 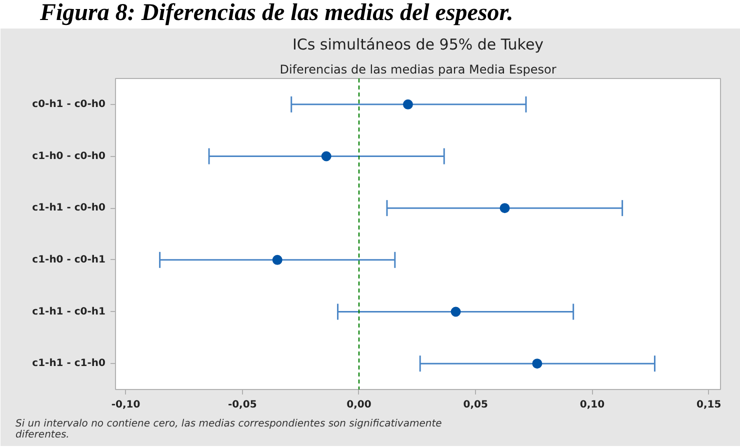 I want to click on x-tick-label: -0,05, so click(x=242, y=405).